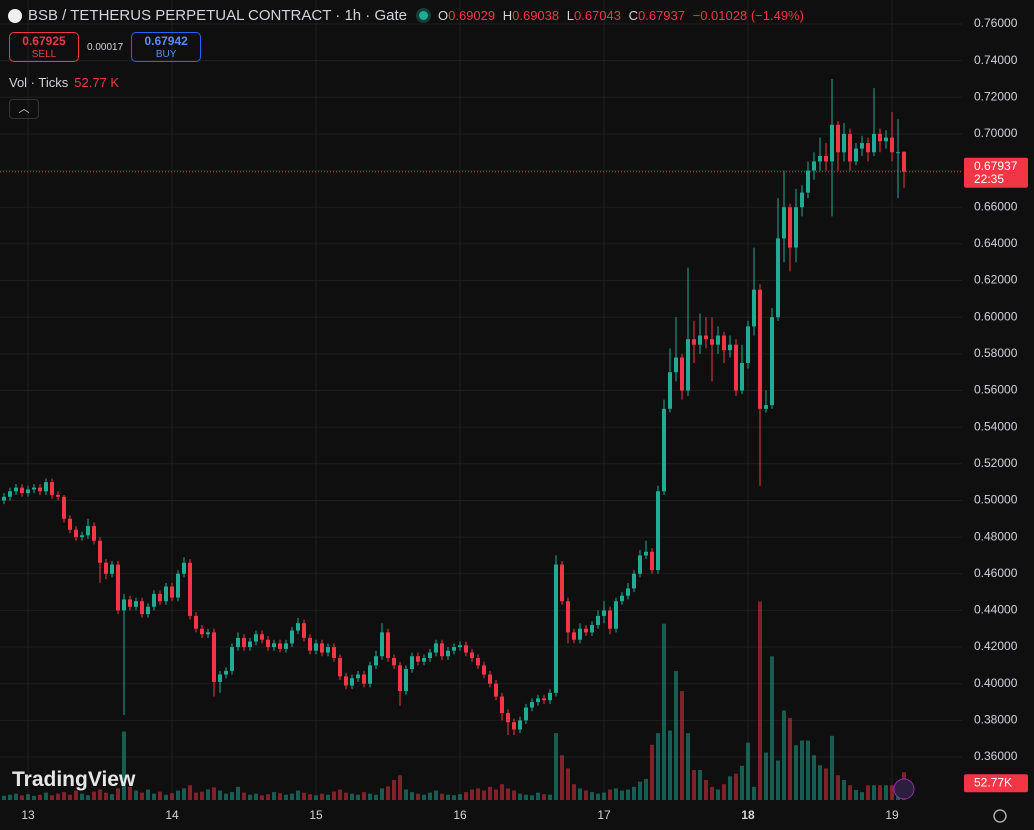  Describe the element at coordinates (996, 610) in the screenshot. I see `y-tick-label: 0.44000` at that location.